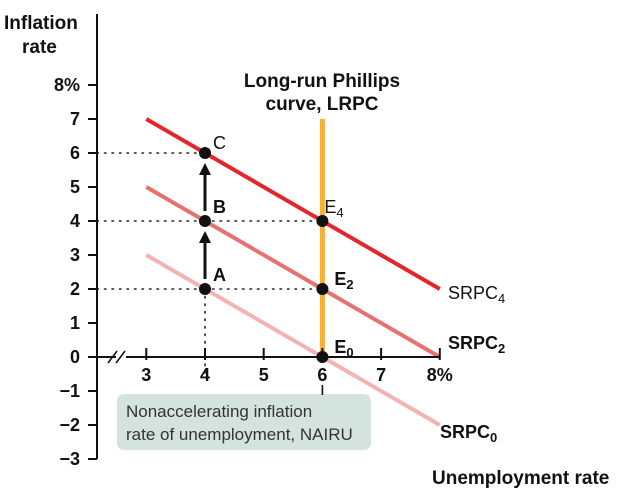 This screenshot has width=621, height=503. I want to click on series-label-SRPC0: SRPC0, so click(468, 433).